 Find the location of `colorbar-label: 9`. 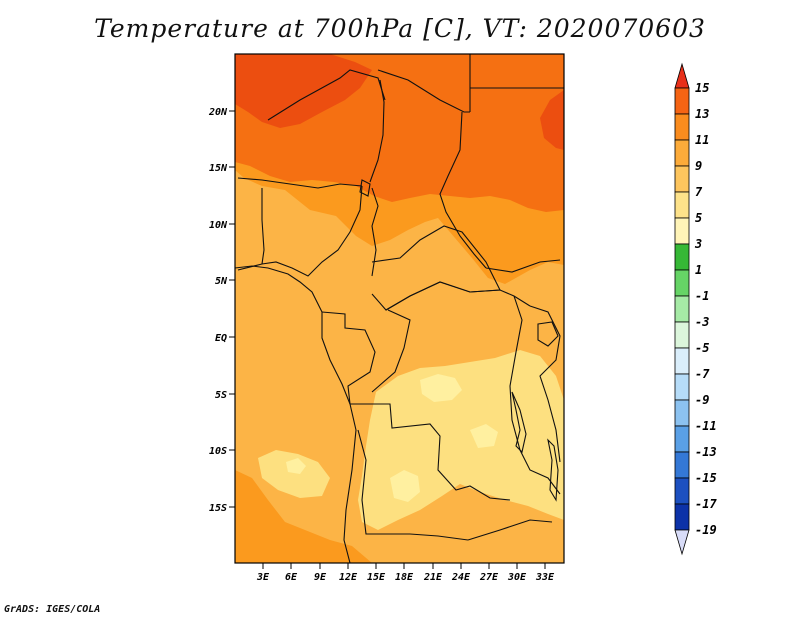

colorbar-label: 9 is located at coordinates (698, 166).